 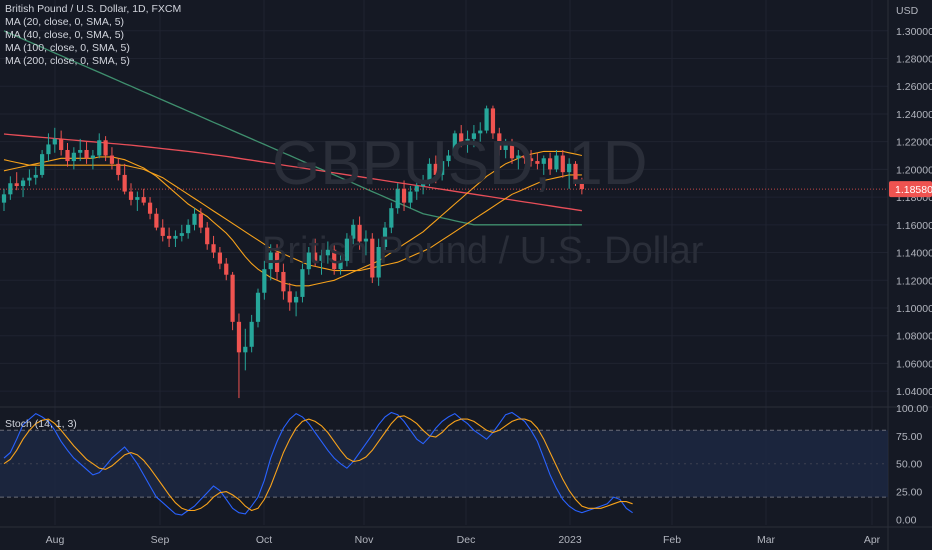 What do you see at coordinates (364, 540) in the screenshot?
I see `x-tick-label: Nov` at bounding box center [364, 540].